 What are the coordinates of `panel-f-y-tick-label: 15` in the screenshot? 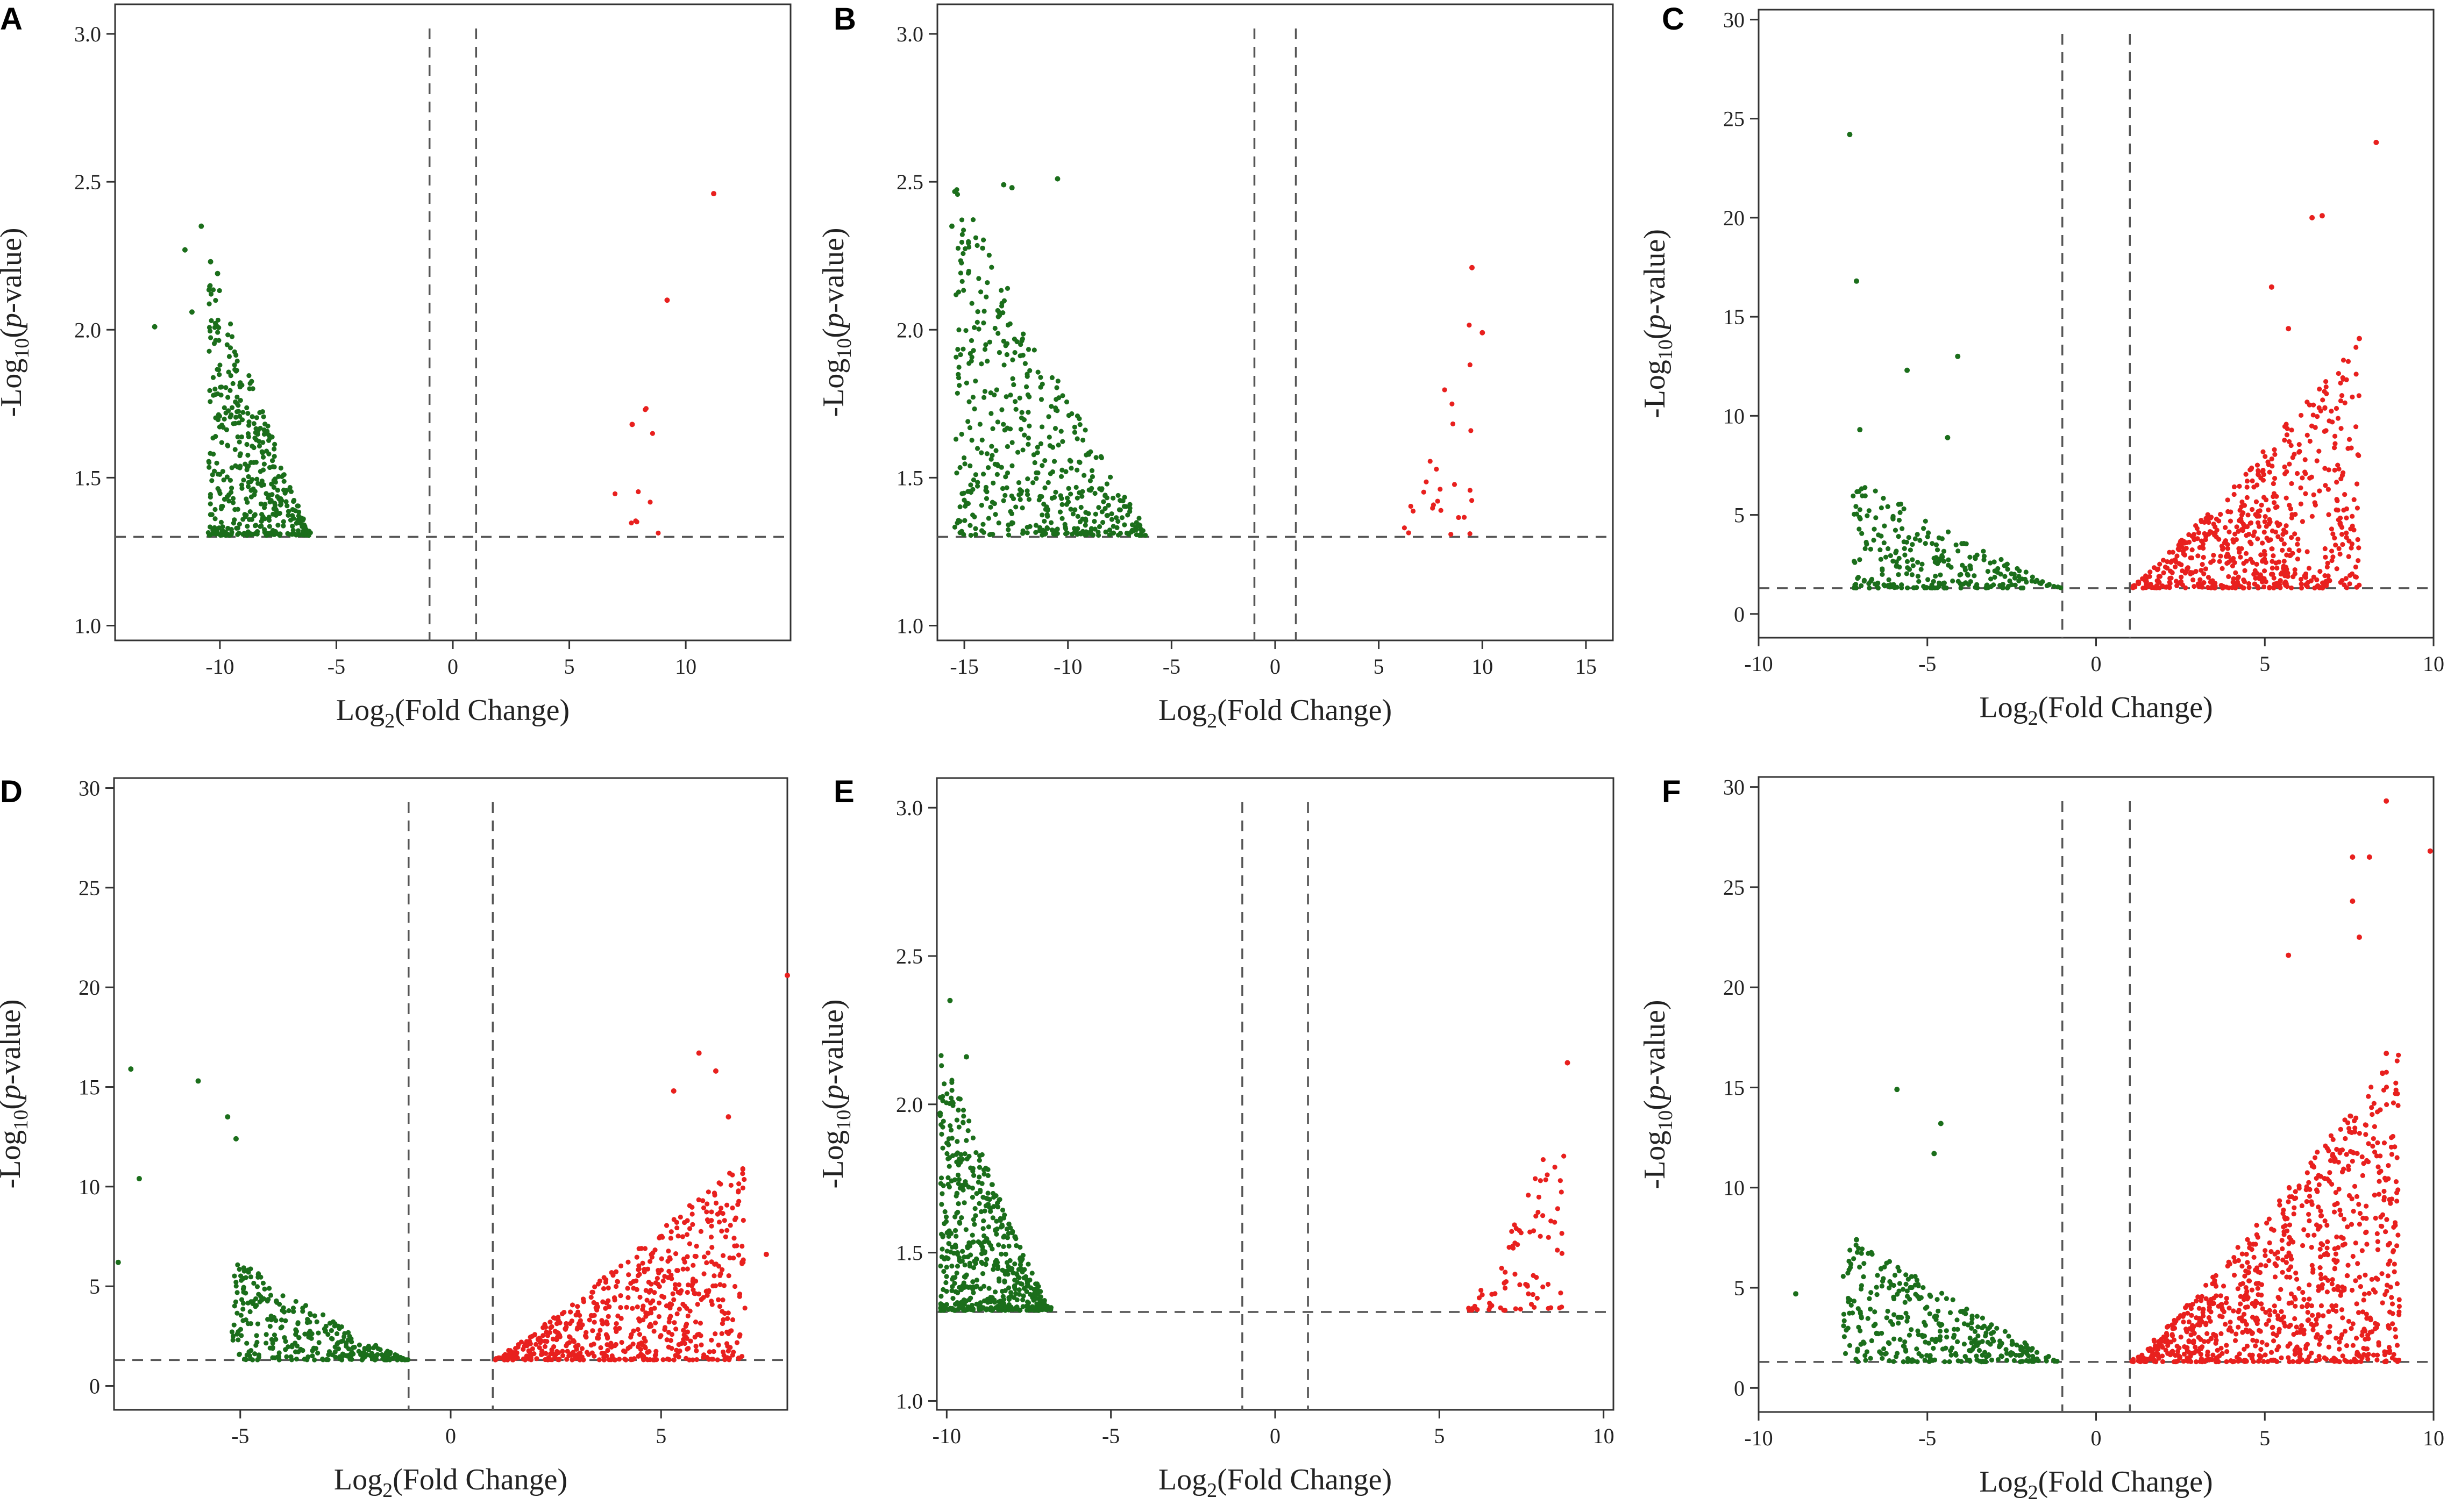 It's located at (1734, 1087).